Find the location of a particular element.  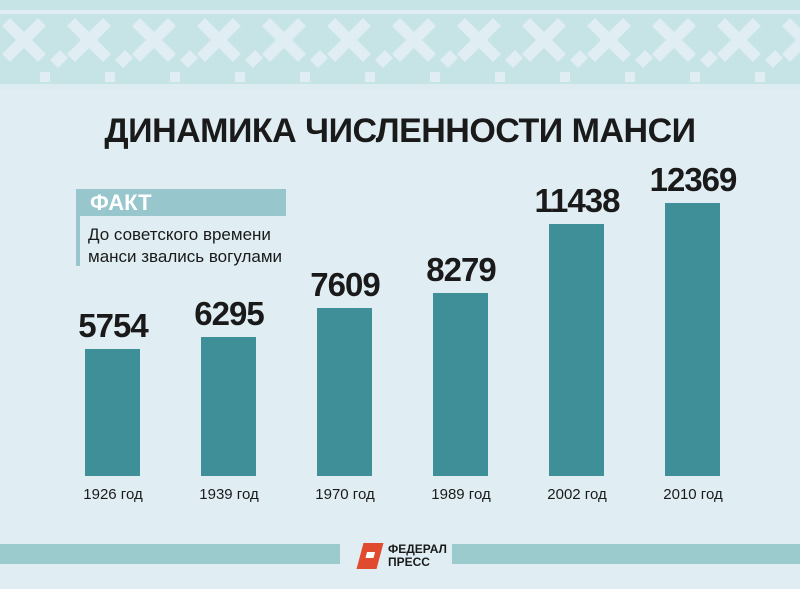

category-label: 2002 год is located at coordinates (577, 494).